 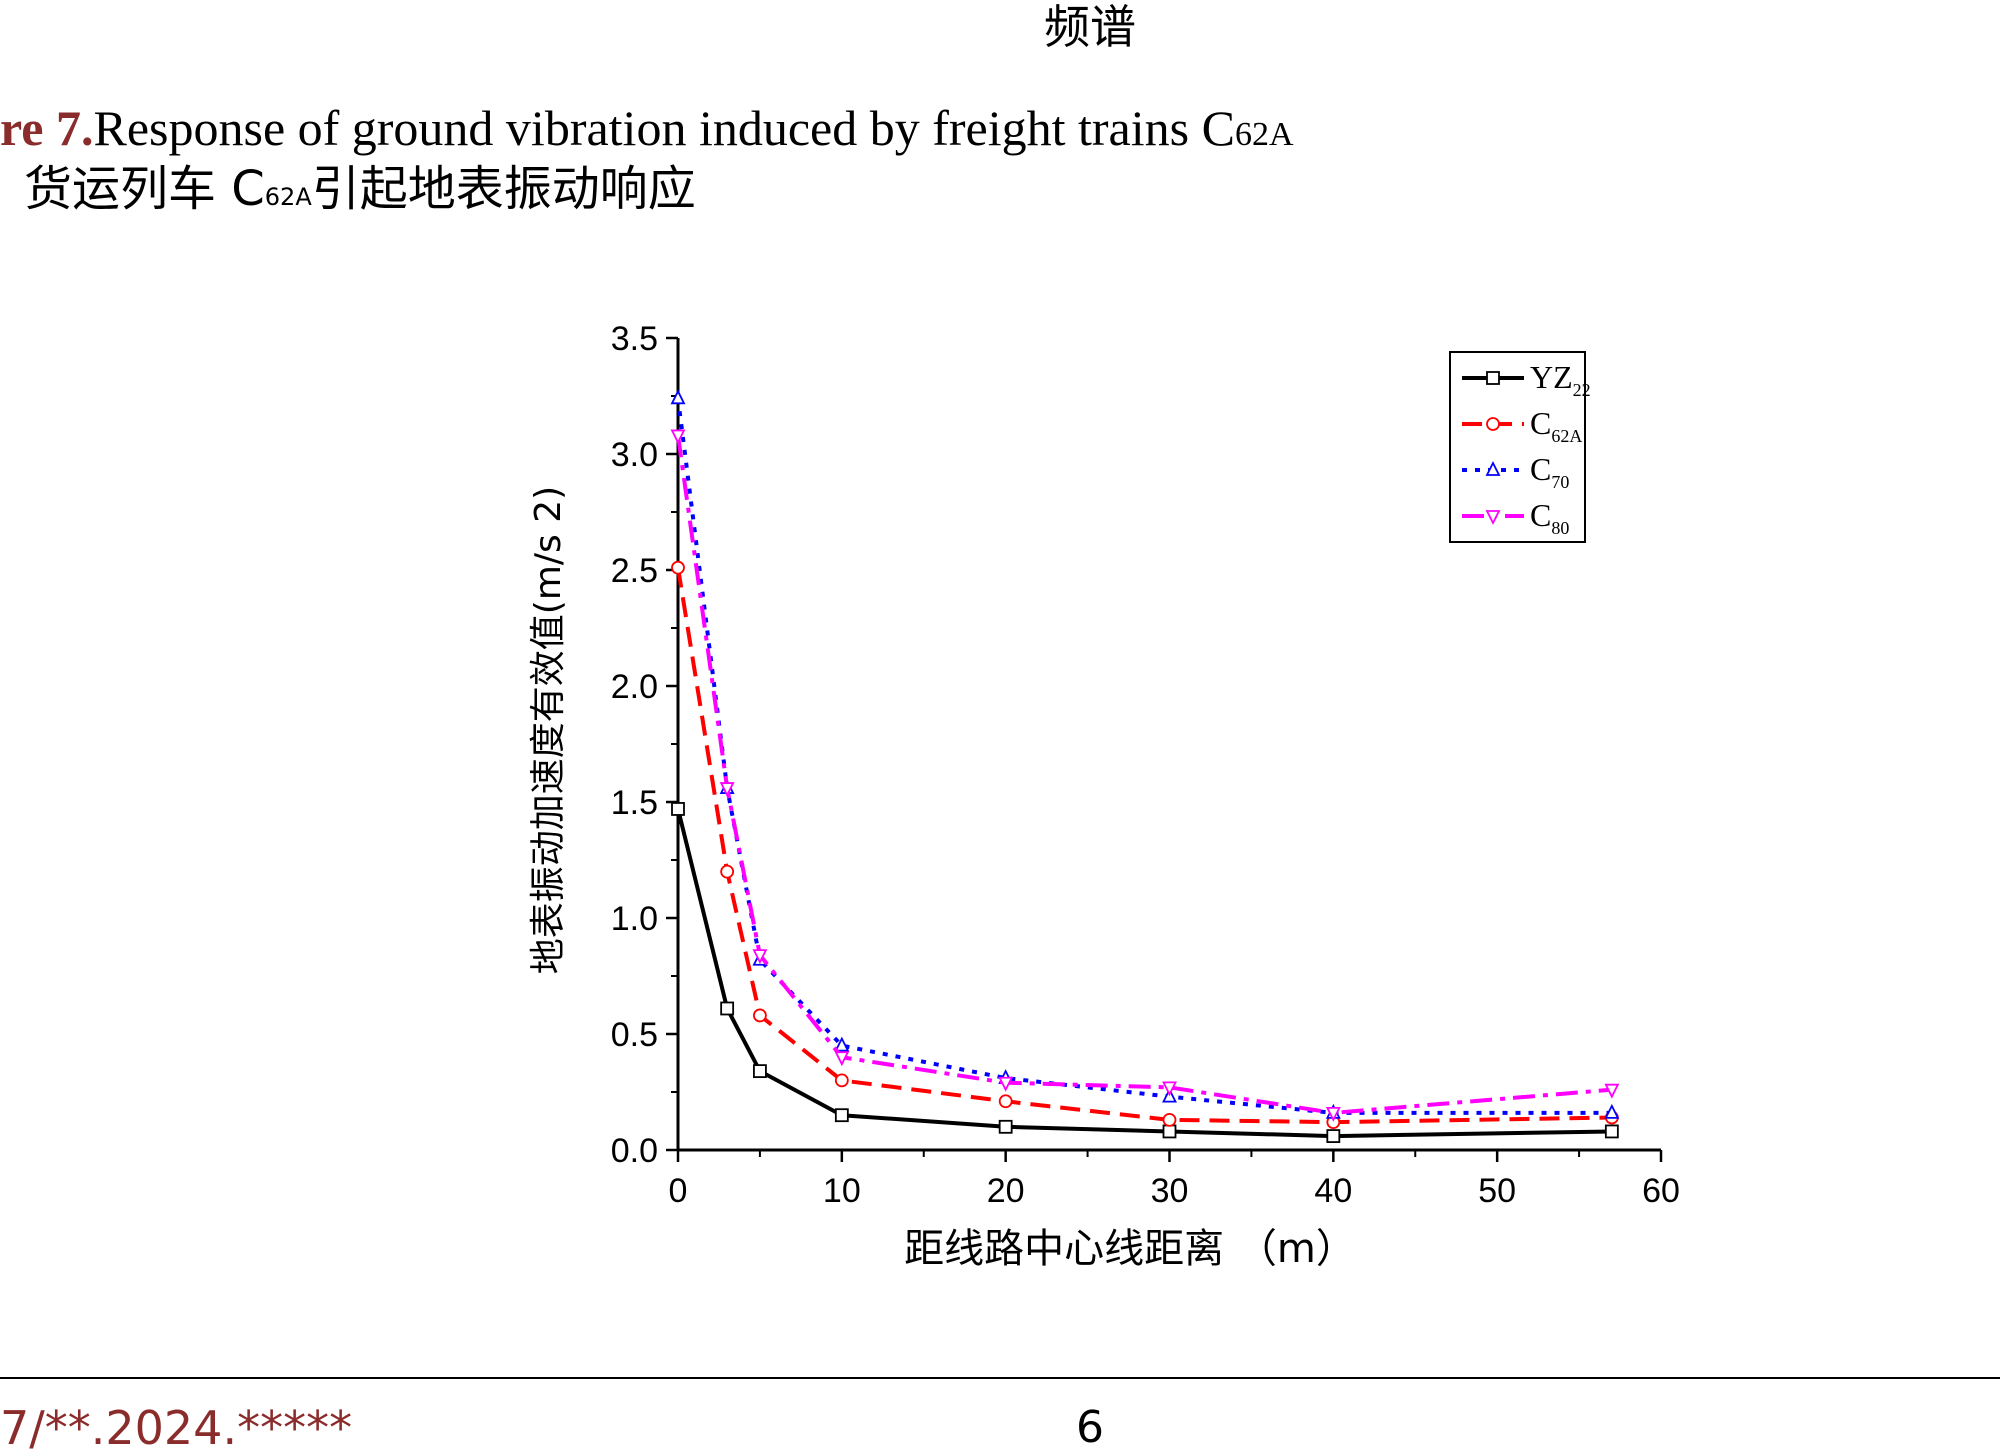 What do you see at coordinates (1517, 447) in the screenshot?
I see `legend-box` at bounding box center [1517, 447].